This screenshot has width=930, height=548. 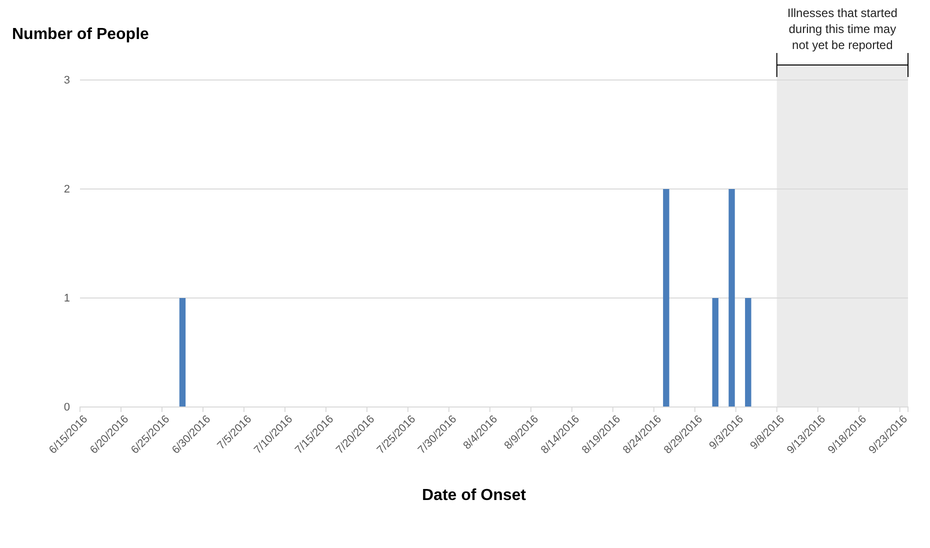 I want to click on x-axis-title: Date of Onset, so click(x=474, y=495).